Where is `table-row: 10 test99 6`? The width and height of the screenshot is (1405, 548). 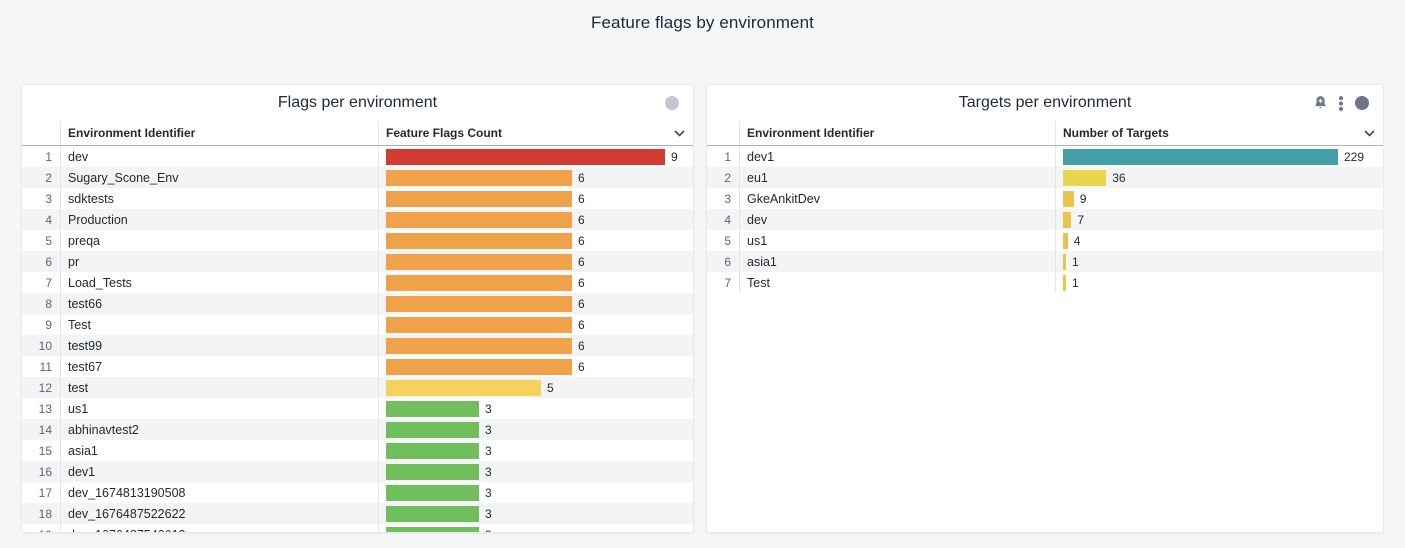 table-row: 10 test99 6 is located at coordinates (357, 345).